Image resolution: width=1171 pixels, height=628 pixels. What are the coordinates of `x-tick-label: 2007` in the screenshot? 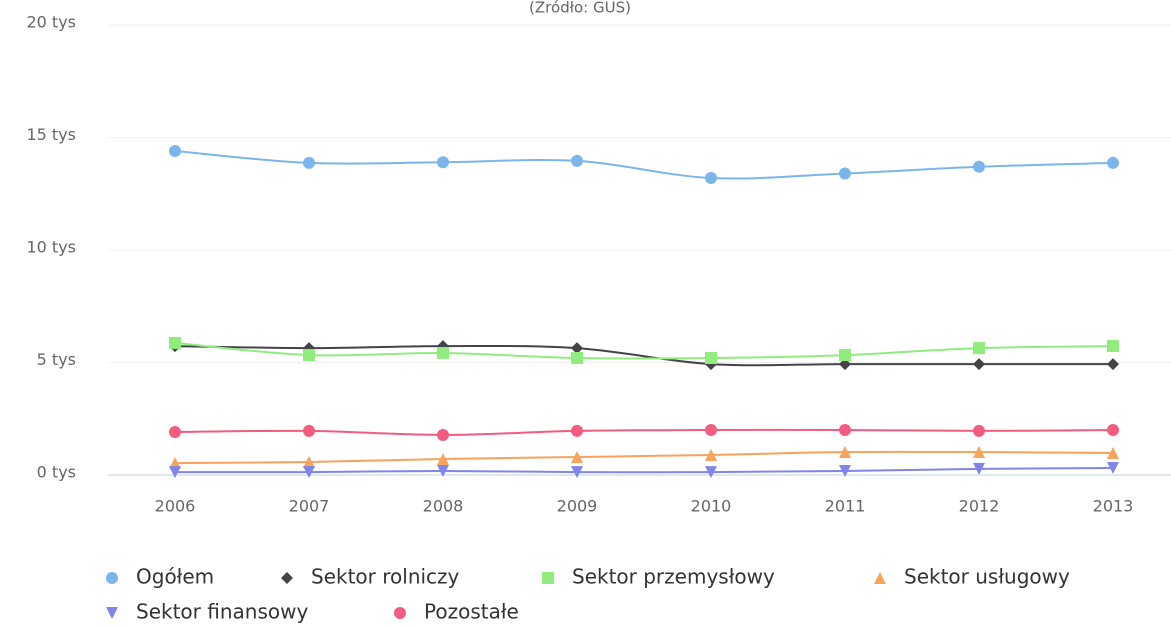 It's located at (309, 506).